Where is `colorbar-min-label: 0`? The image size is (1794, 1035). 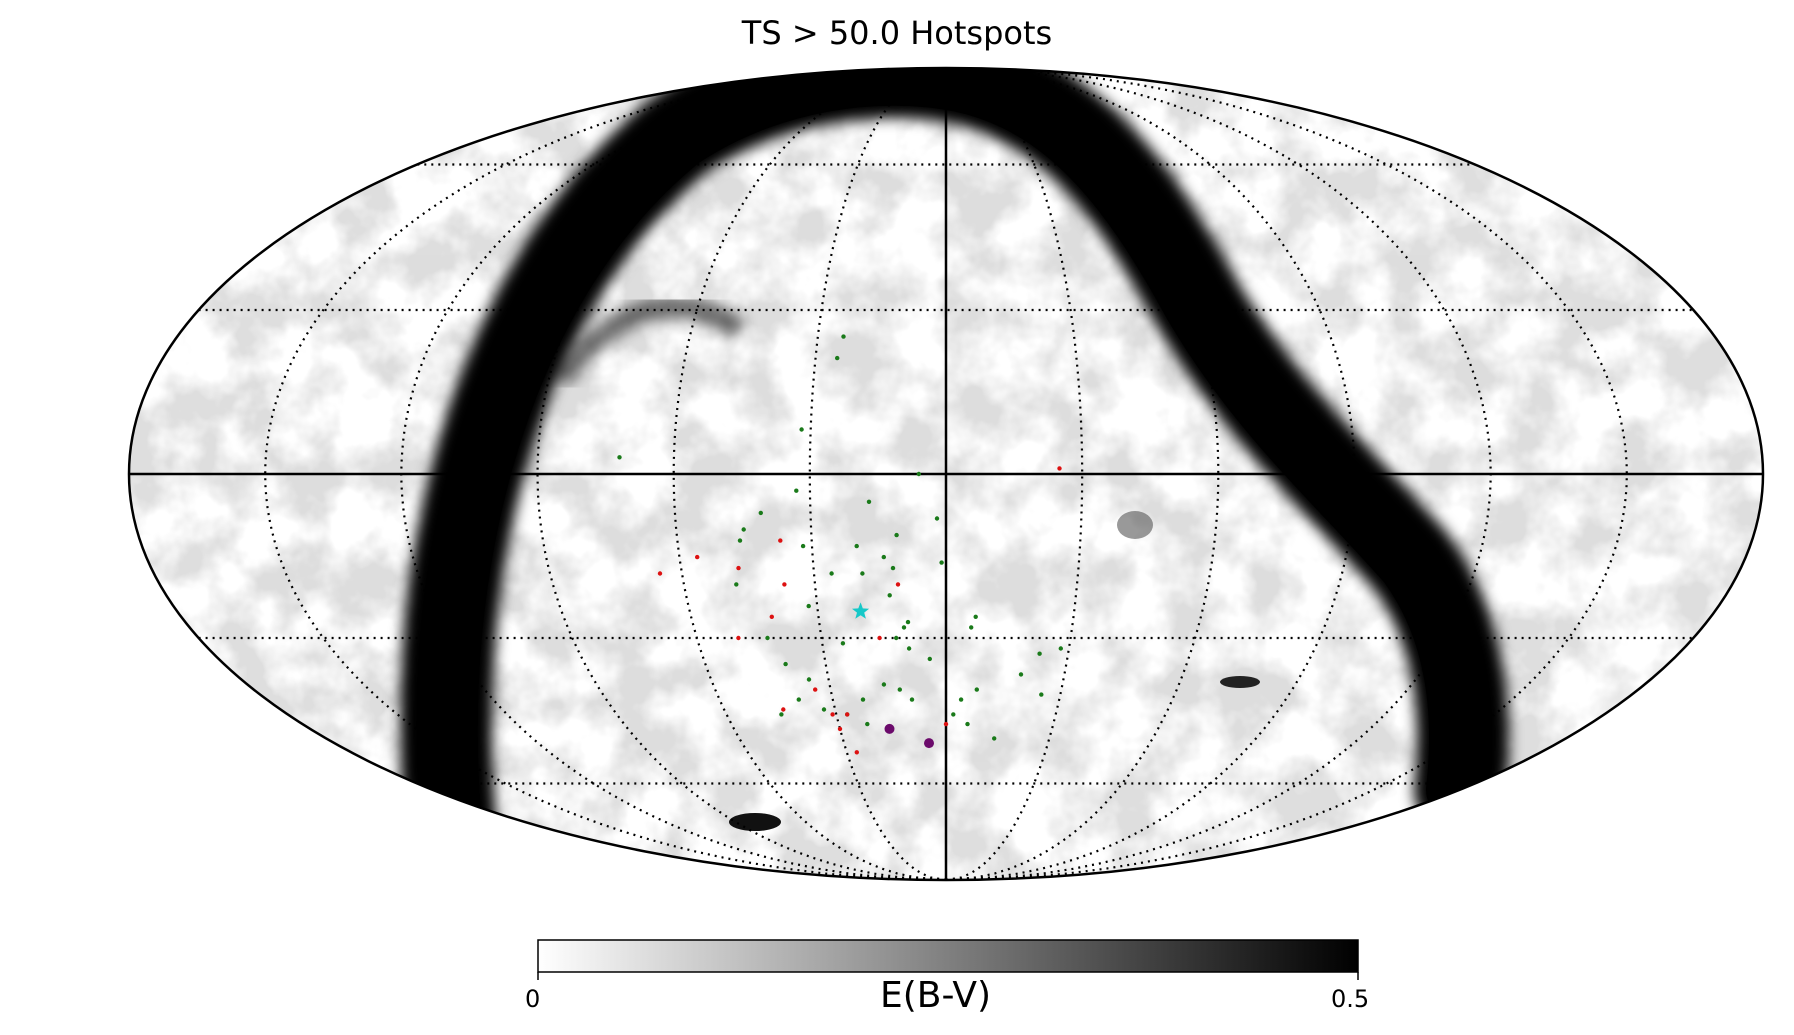 colorbar-min-label: 0 is located at coordinates (533, 999).